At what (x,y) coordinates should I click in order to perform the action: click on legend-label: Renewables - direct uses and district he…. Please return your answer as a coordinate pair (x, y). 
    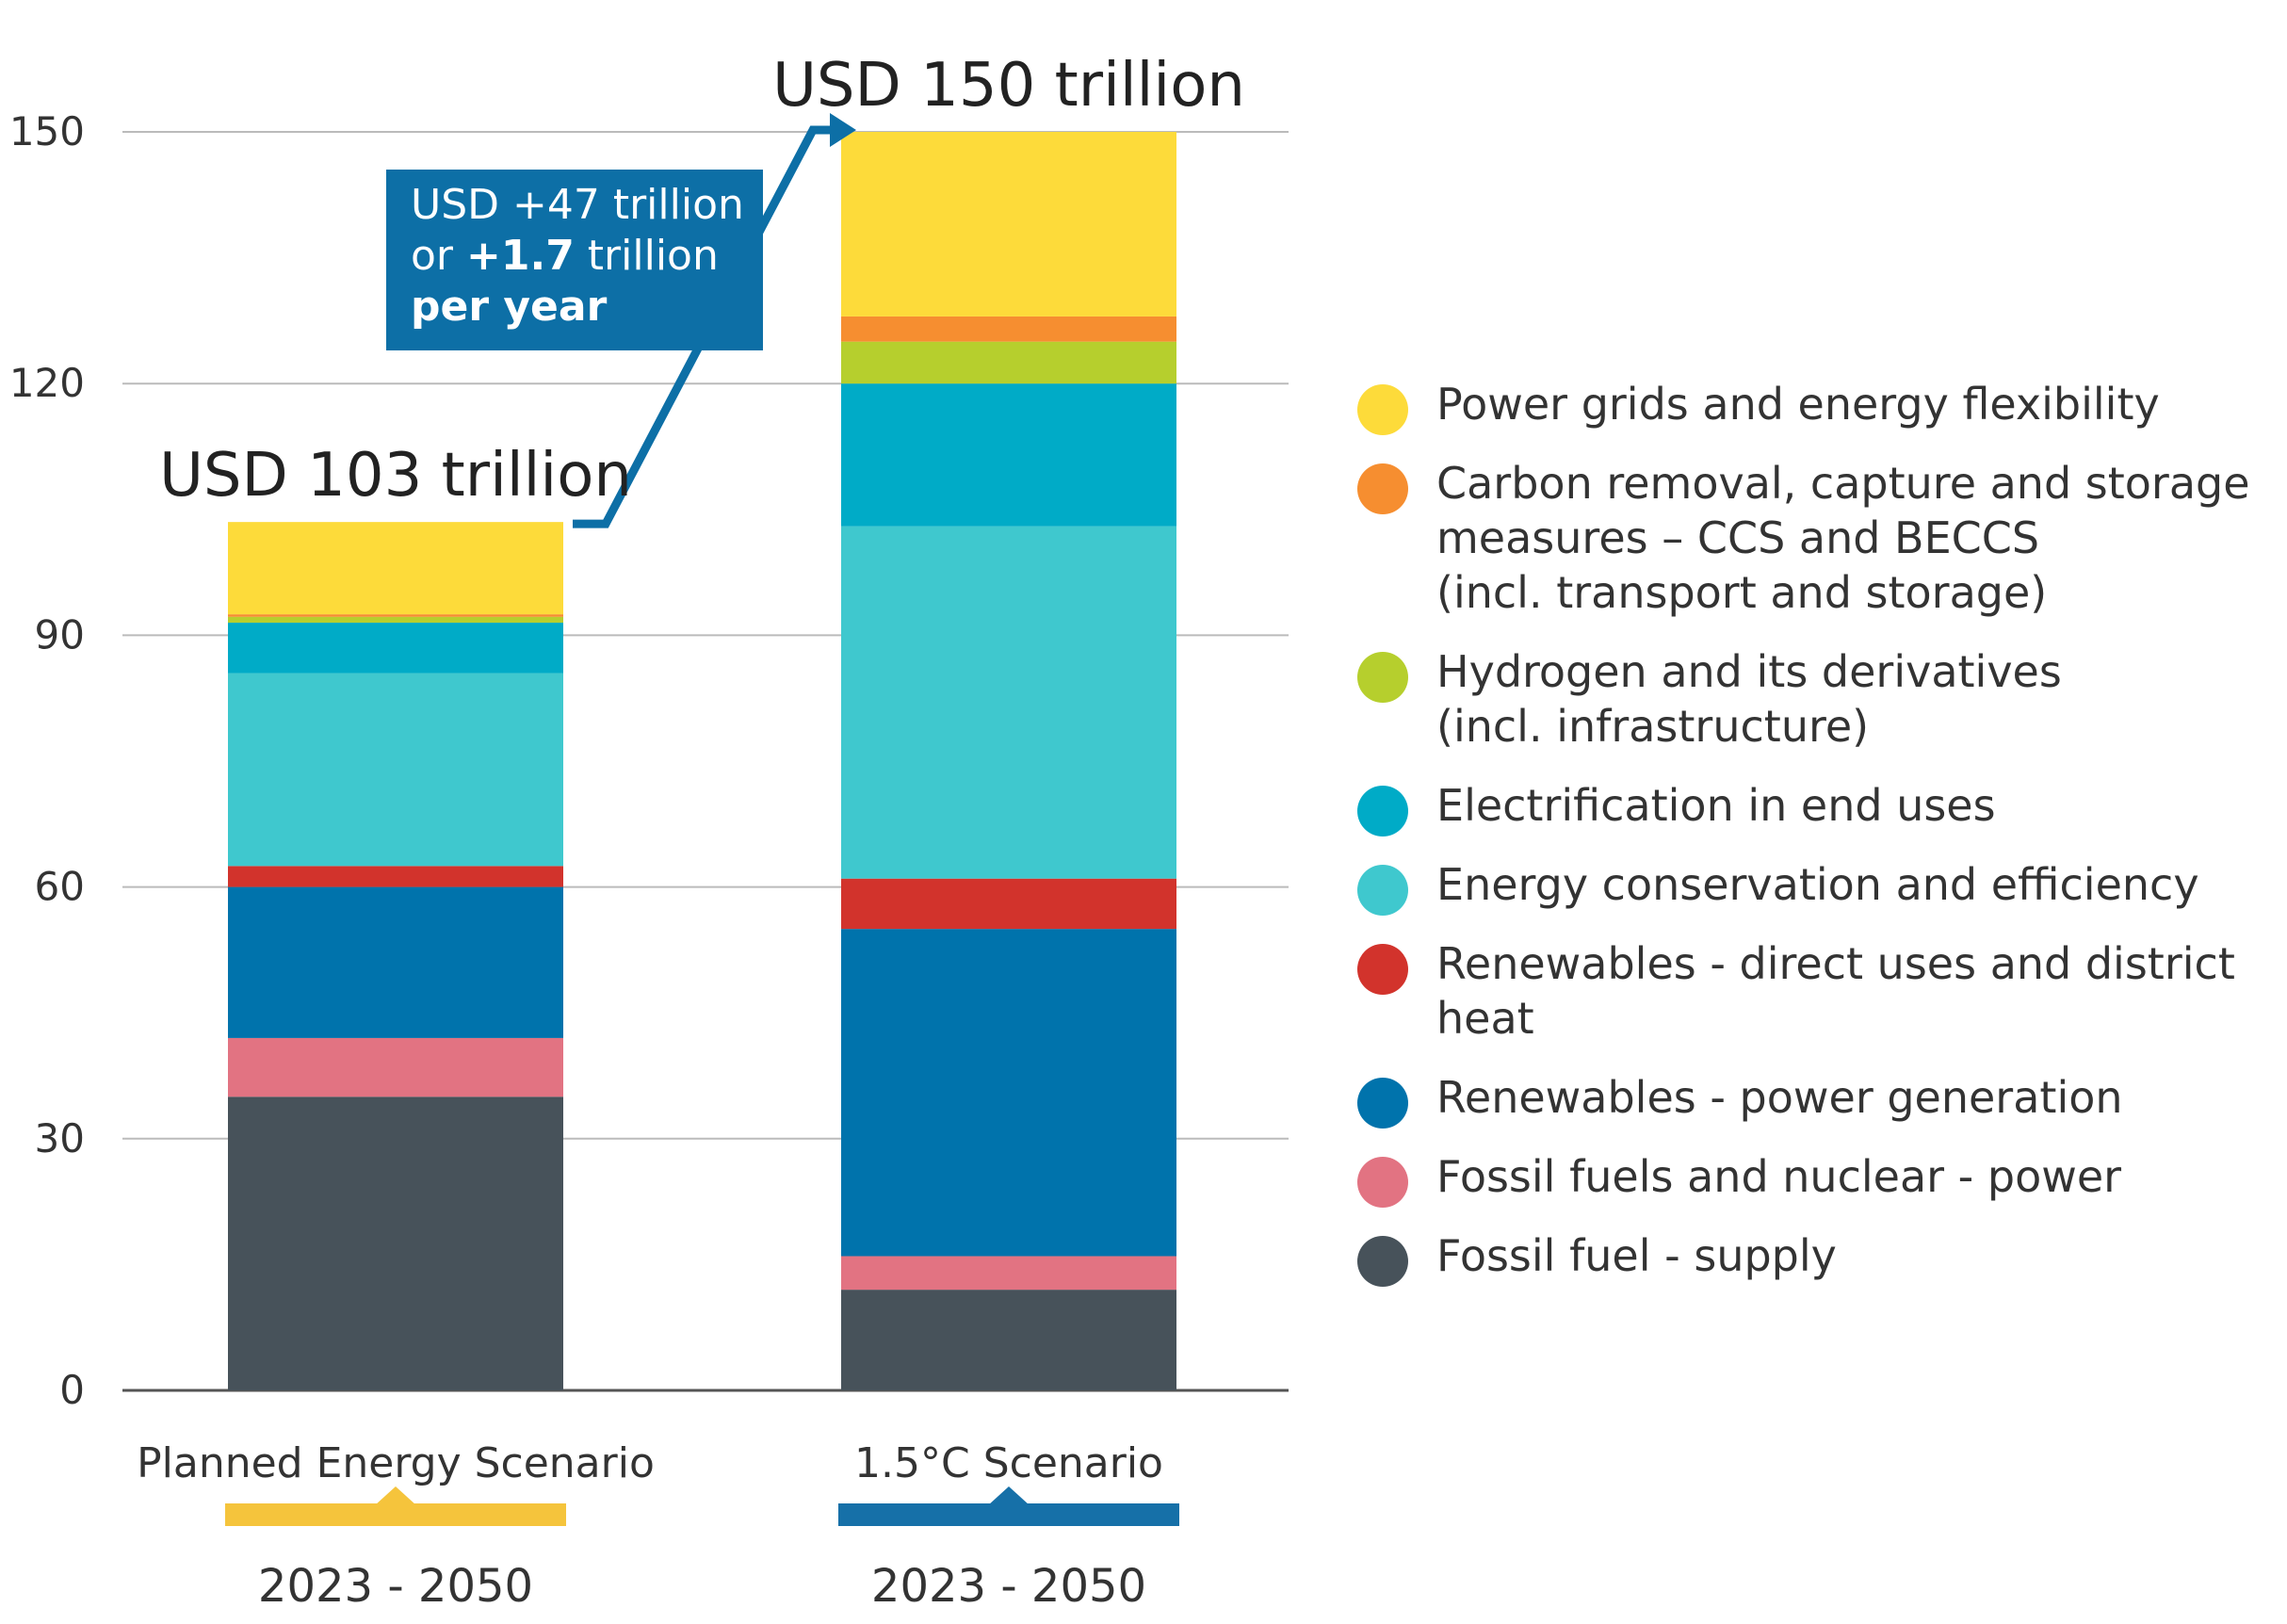
    Looking at the image, I should click on (1836, 991).